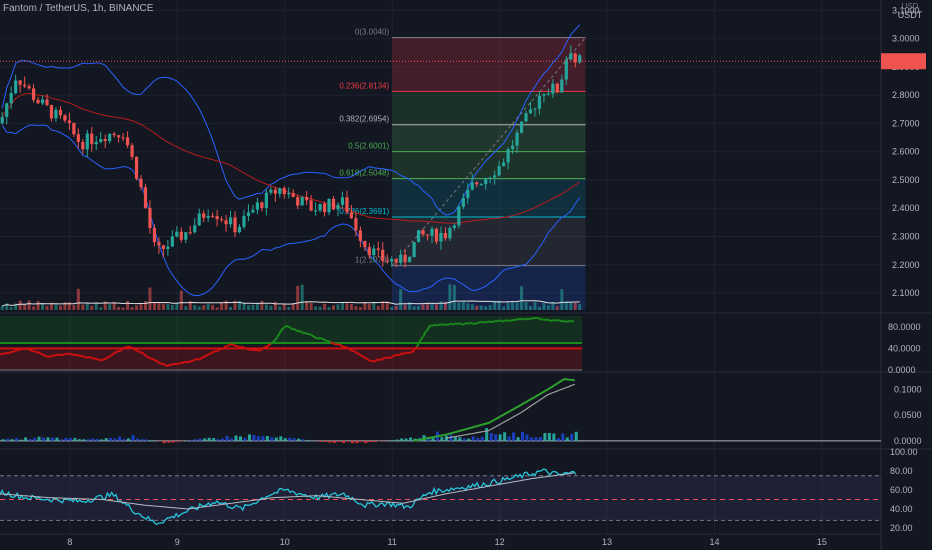 The image size is (932, 550). Describe the element at coordinates (364, 211) in the screenshot. I see `fib-label-5: 0.786(2.3691)` at that location.